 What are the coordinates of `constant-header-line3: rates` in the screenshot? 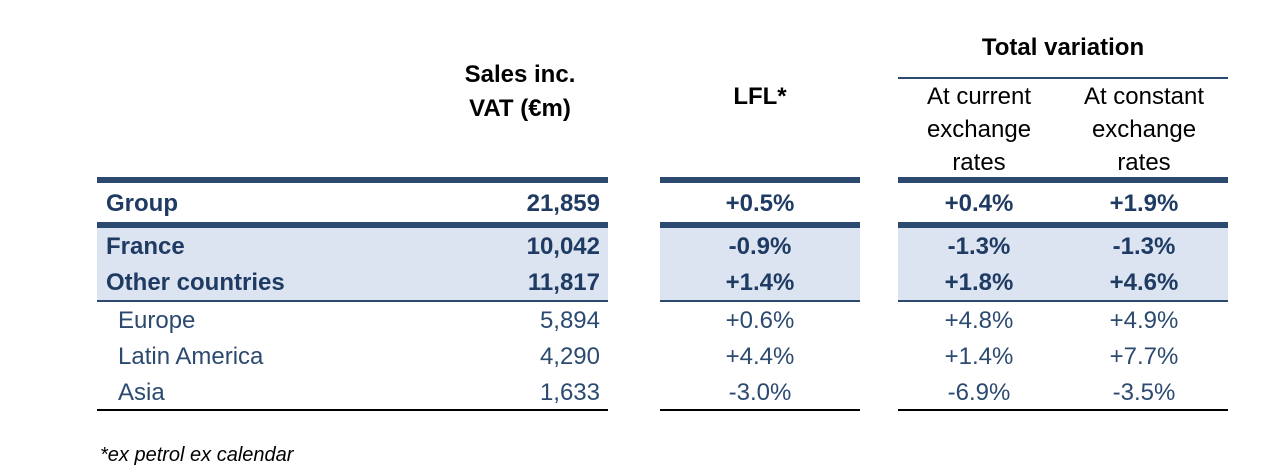 It's located at (1144, 162).